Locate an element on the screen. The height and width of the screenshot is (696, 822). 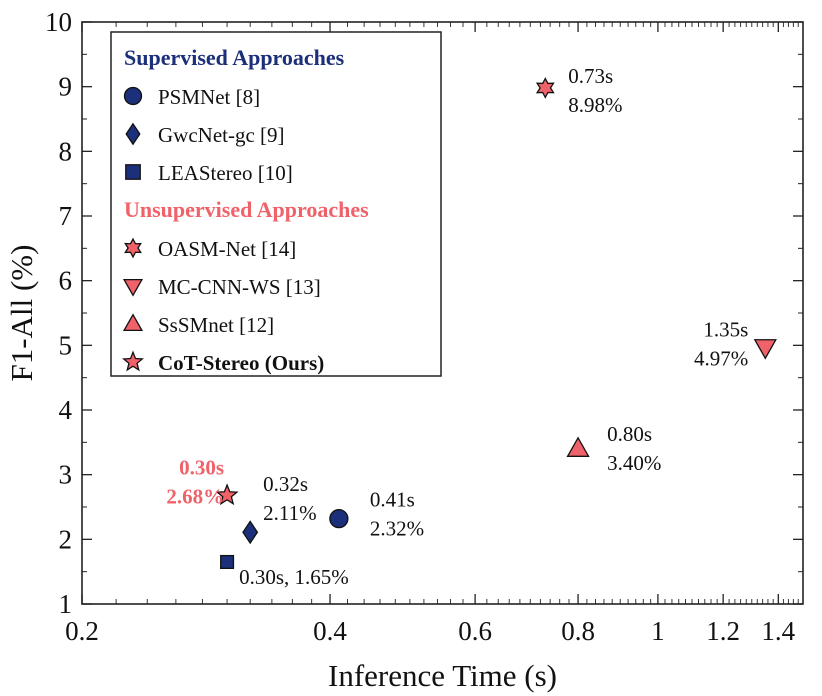
legend-entry-label: OASM-Net [14] is located at coordinates (227, 249).